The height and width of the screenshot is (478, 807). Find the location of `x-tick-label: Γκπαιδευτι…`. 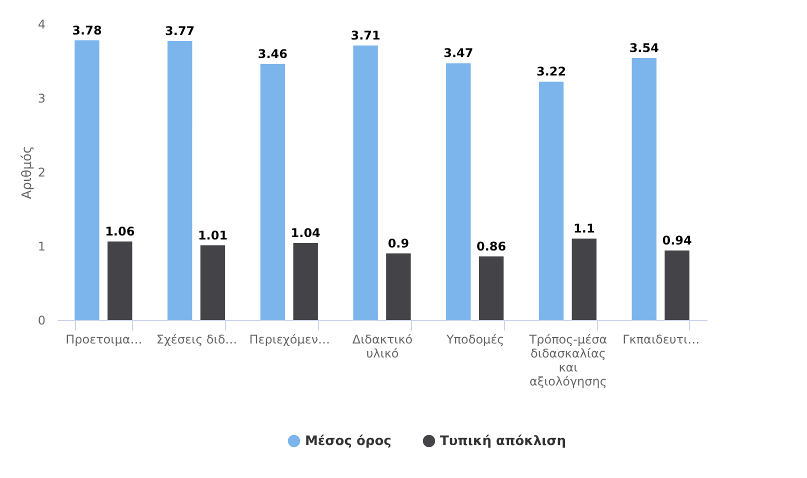

x-tick-label: Γκπαιδευτι… is located at coordinates (661, 339).